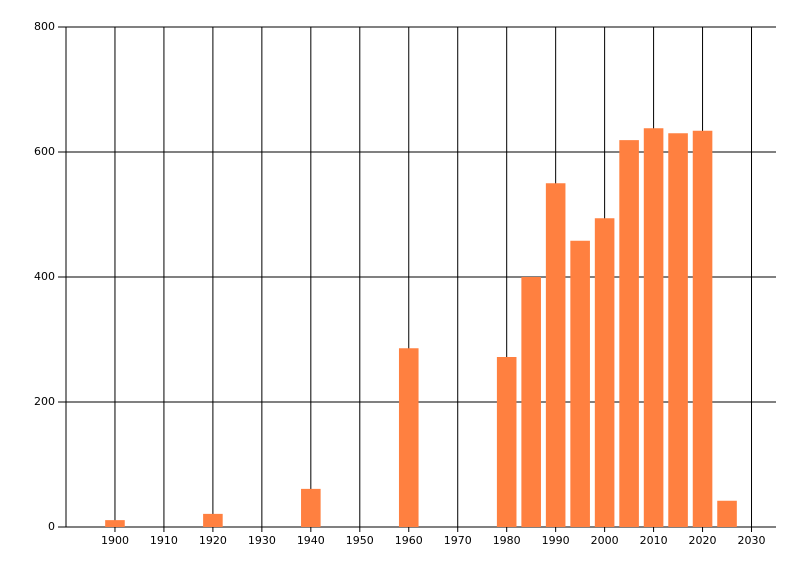 The height and width of the screenshot is (576, 800). Describe the element at coordinates (213, 540) in the screenshot. I see `x-tick-label: 1920` at that location.